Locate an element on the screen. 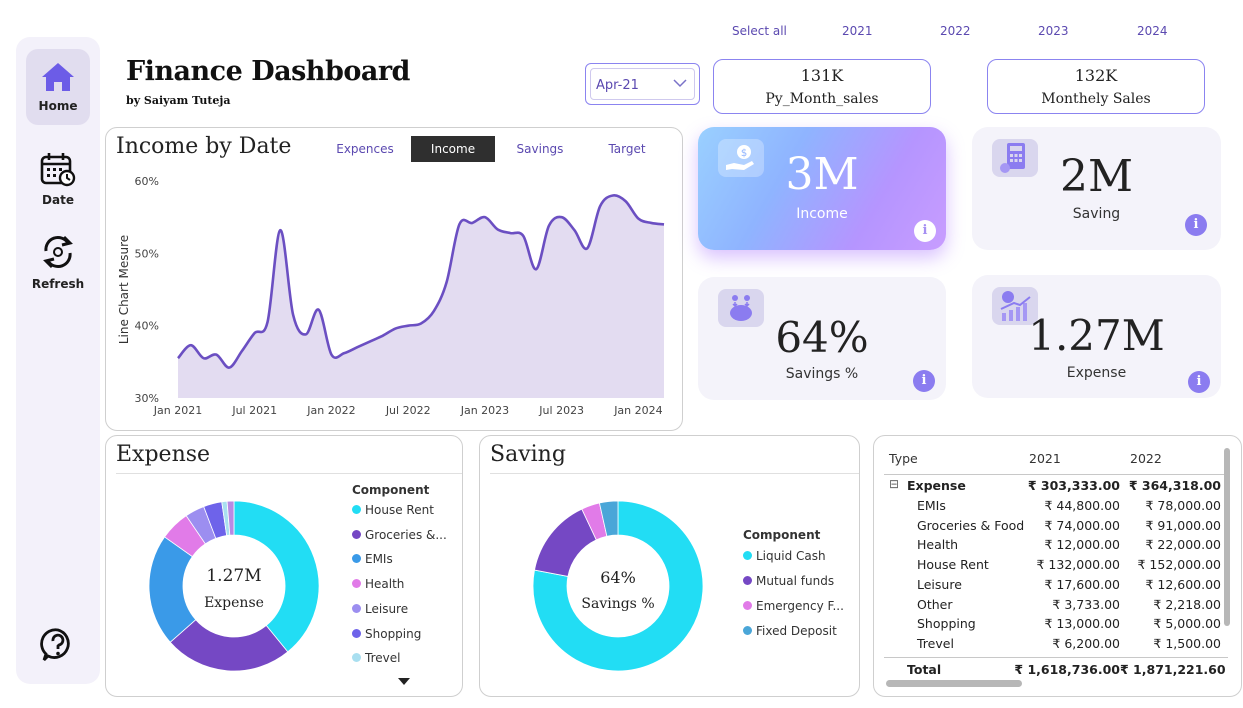 The image size is (1243, 708). legend-label: Leisure is located at coordinates (387, 608).